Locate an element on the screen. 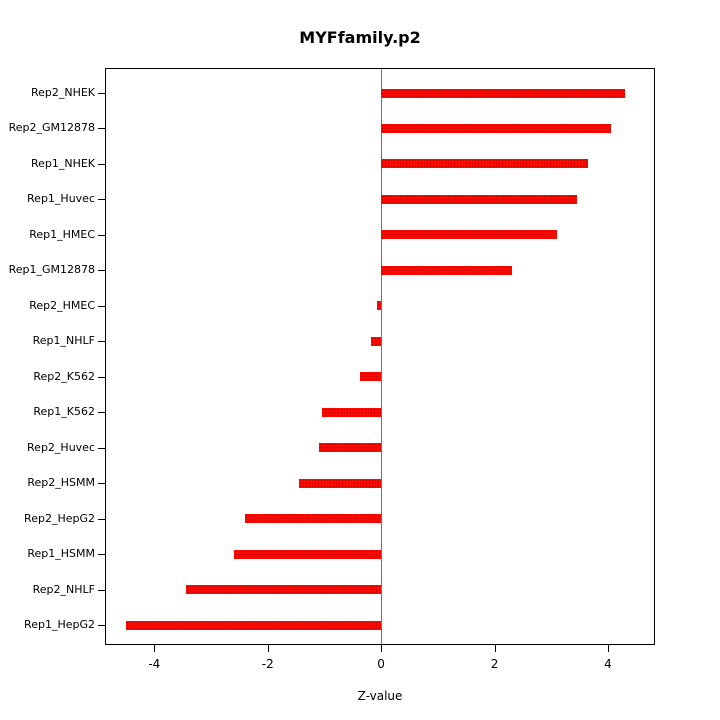 The image size is (720, 720). y-axis-label: Rep1_Huvec is located at coordinates (61, 199).